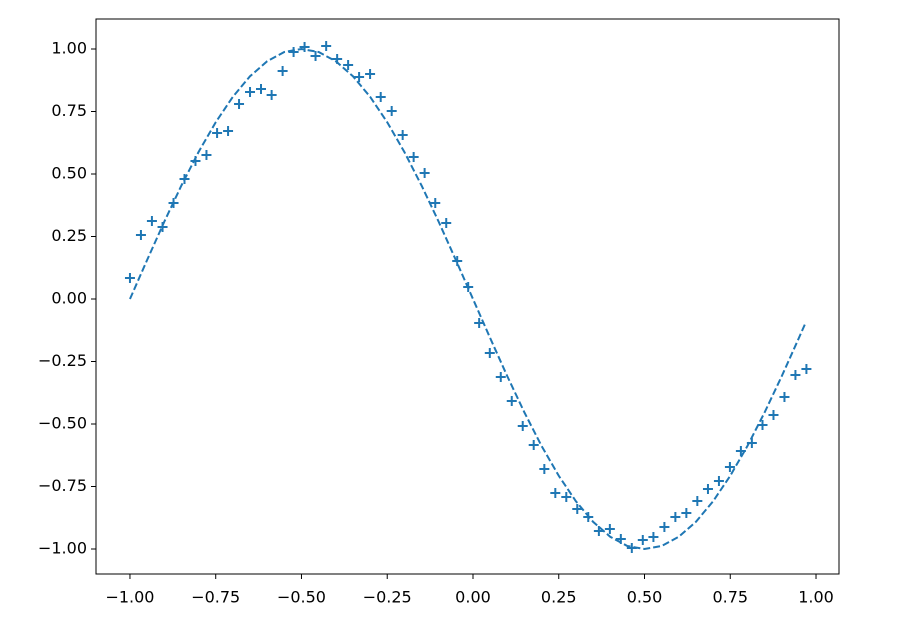  What do you see at coordinates (69, 298) in the screenshot?
I see `y-tick-label: 0.00` at bounding box center [69, 298].